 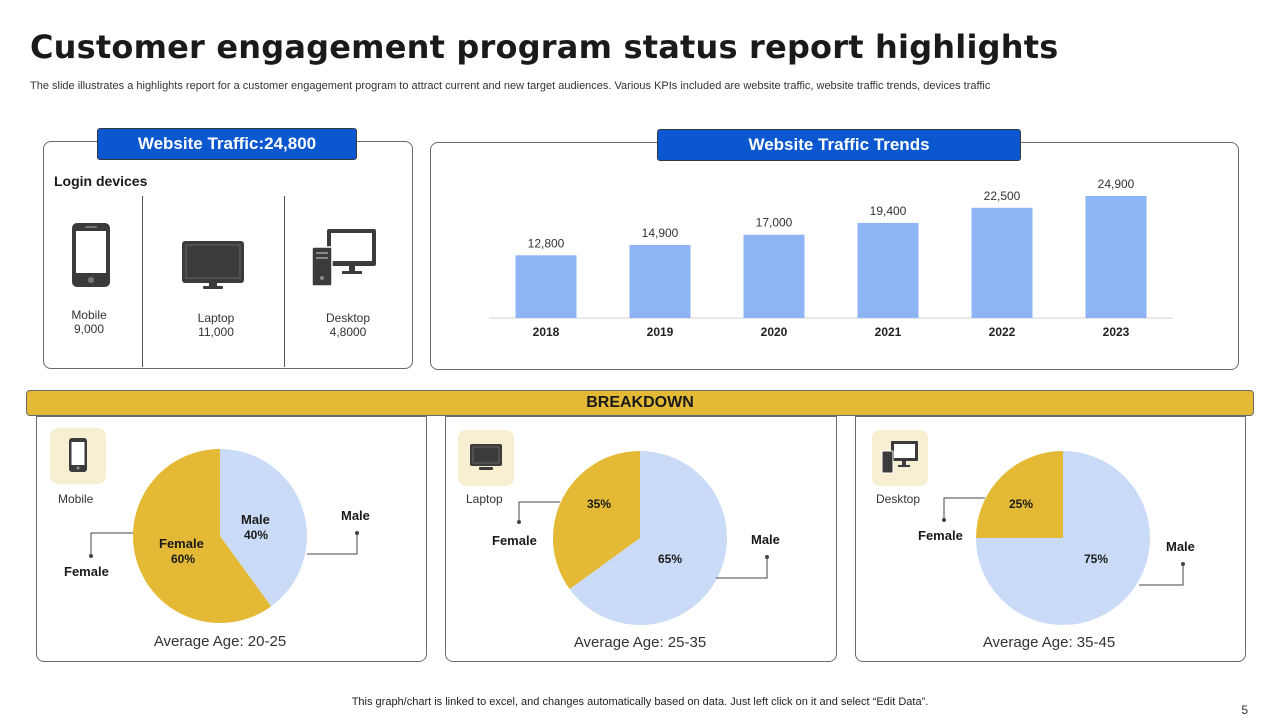 I want to click on pie-slice-mobile-female, so click(x=202, y=536).